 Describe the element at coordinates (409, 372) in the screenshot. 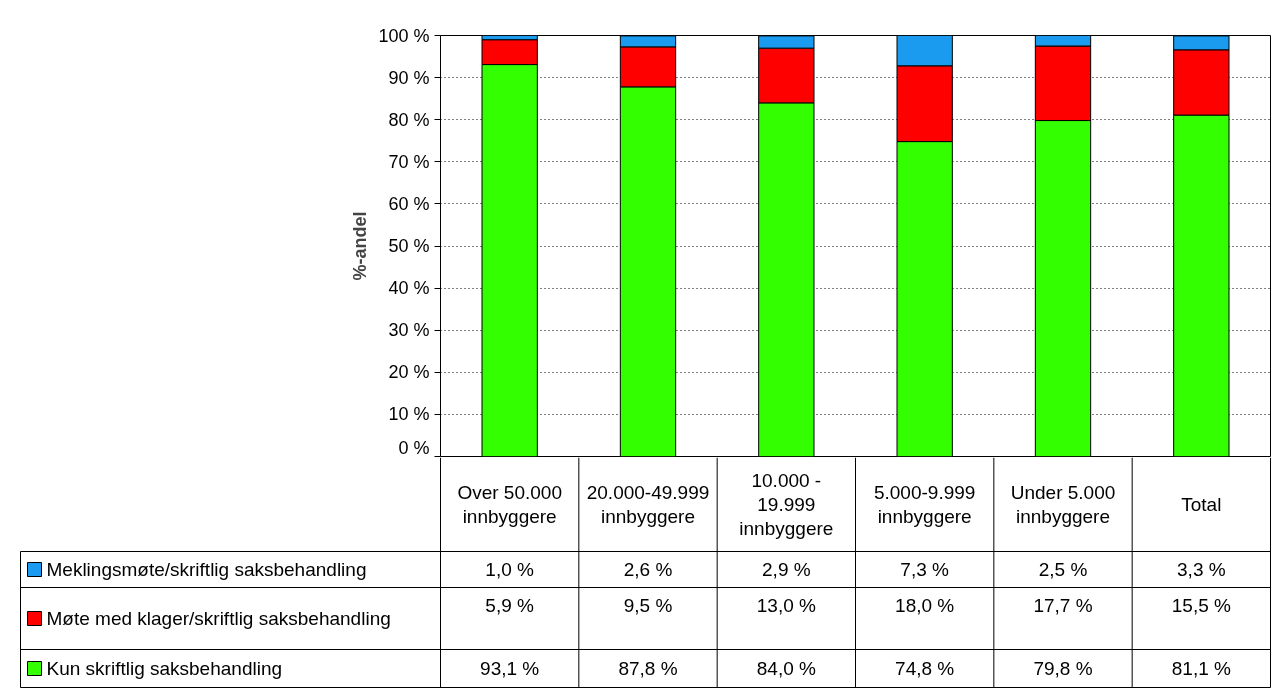

I see `y-tick-label: 20 %` at that location.